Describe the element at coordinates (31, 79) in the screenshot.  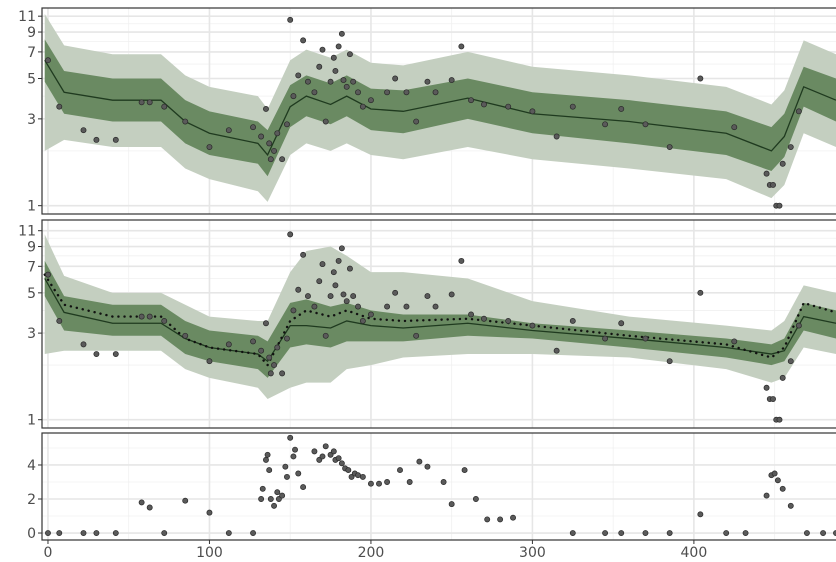
I see `y-tick-label: 5` at that location.